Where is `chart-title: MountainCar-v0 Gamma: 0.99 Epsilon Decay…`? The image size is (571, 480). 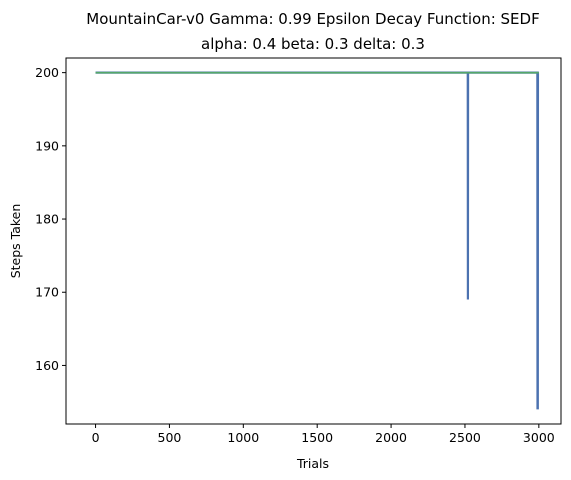
chart-title: MountainCar-v0 Gamma: 0.99 Epsilon Decay… is located at coordinates (312, 31).